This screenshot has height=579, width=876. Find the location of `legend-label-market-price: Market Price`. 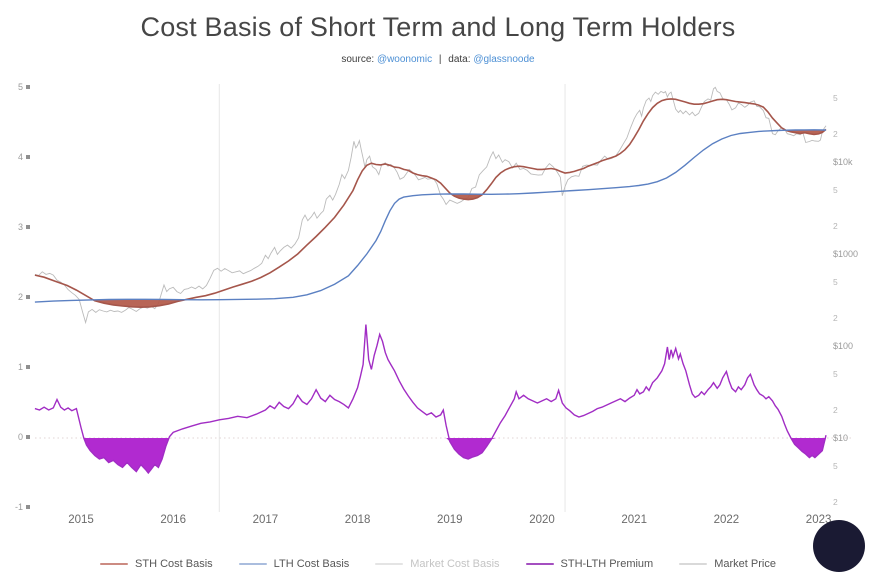

legend-label-market-price: Market Price is located at coordinates (745, 564).